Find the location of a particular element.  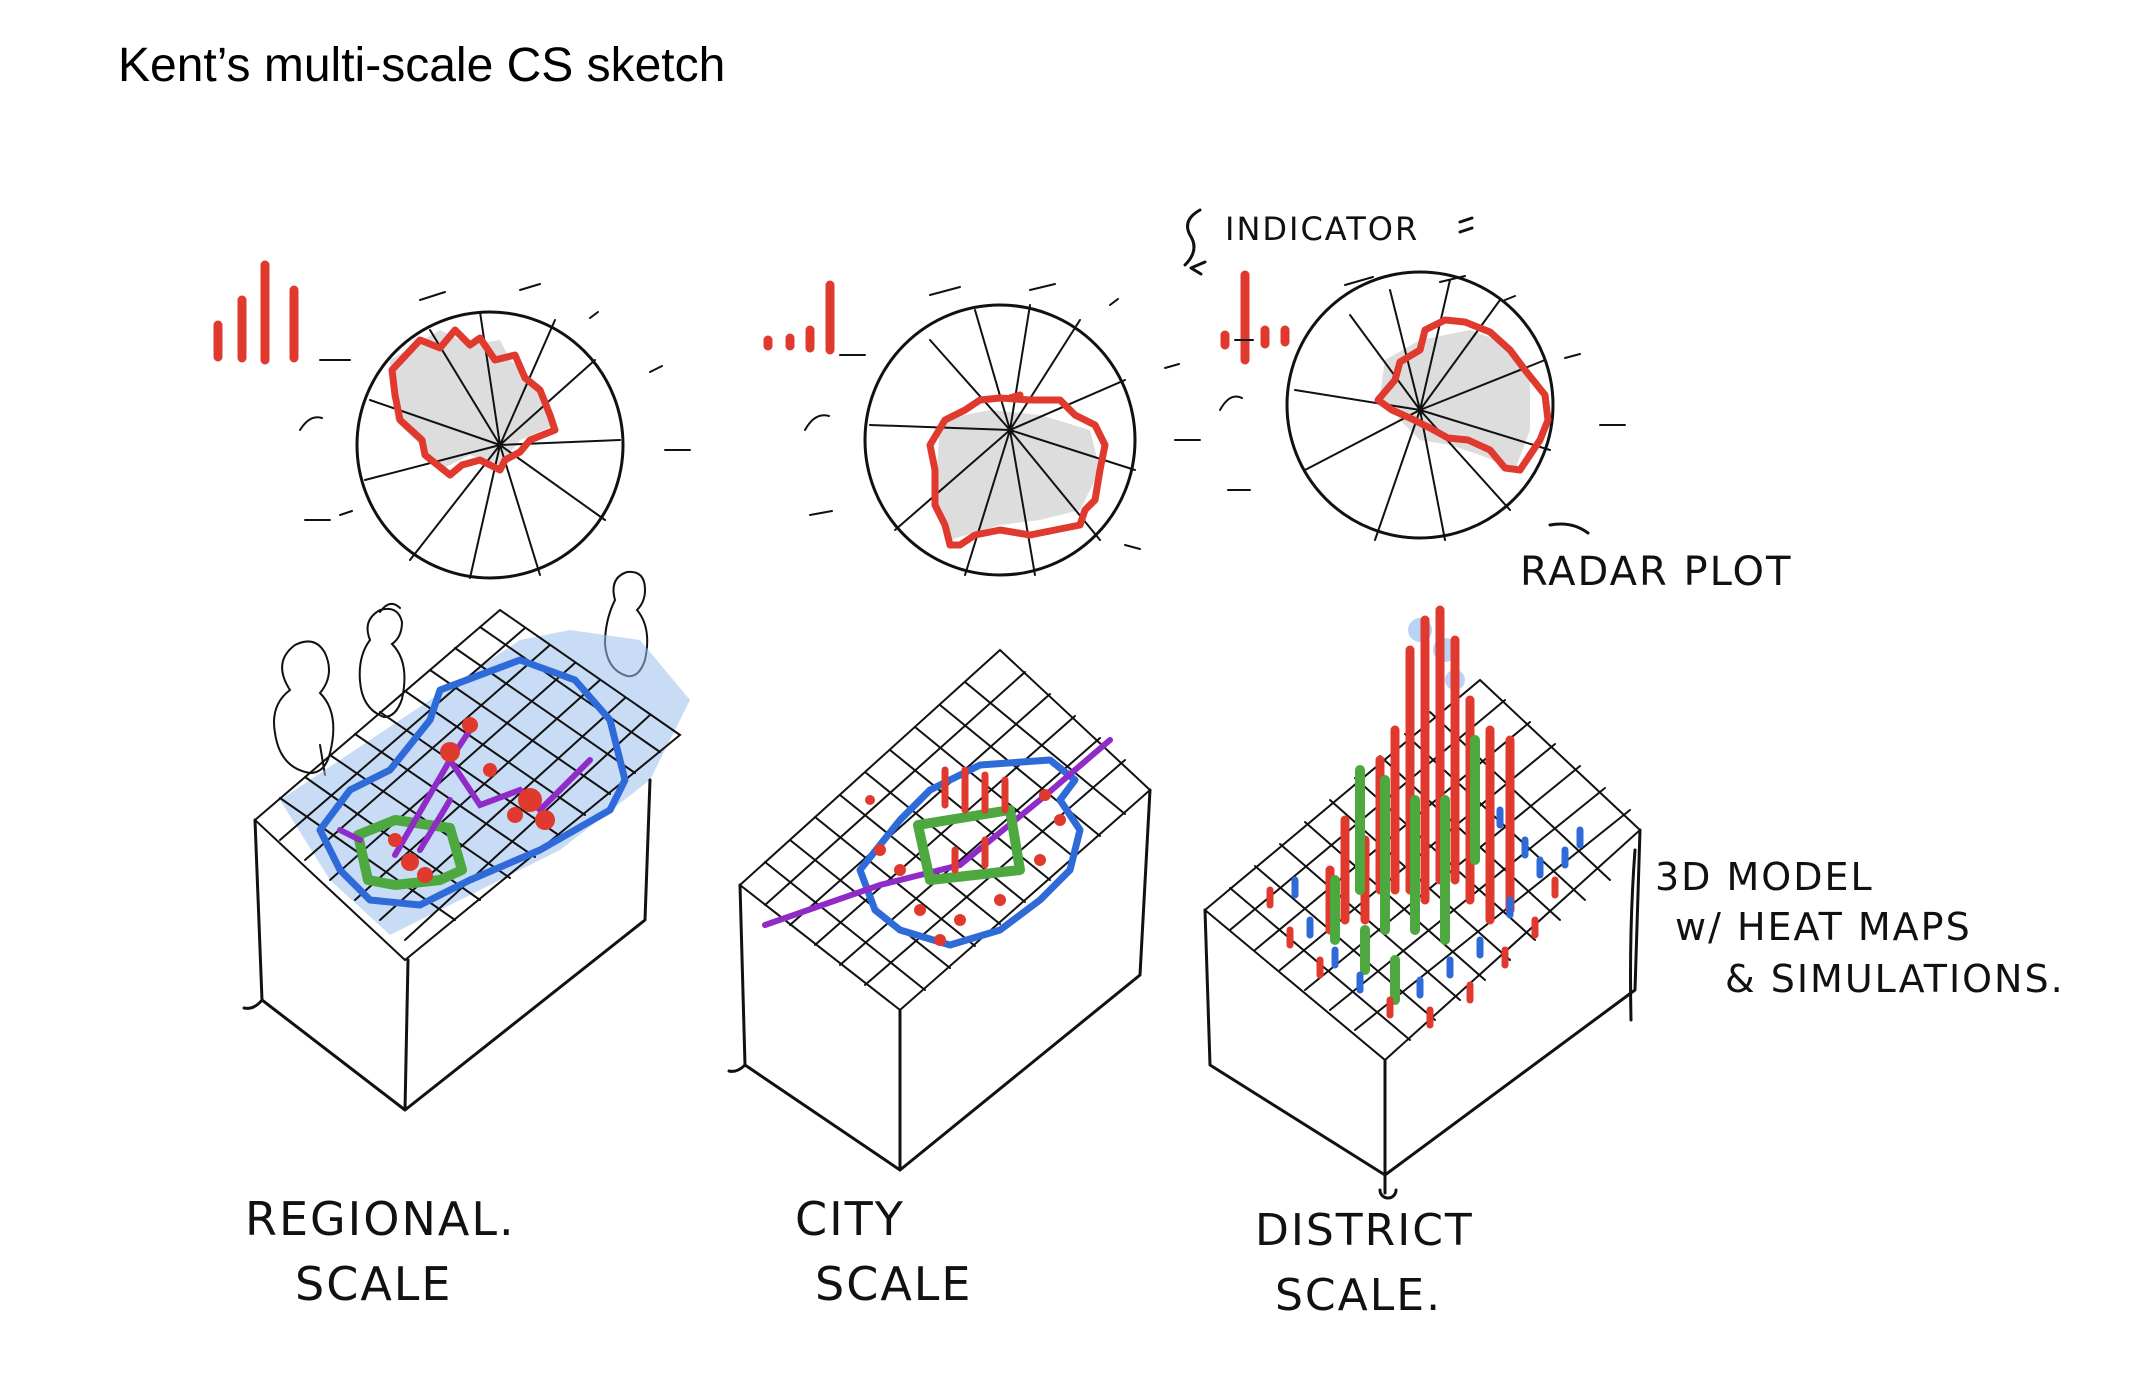

scale-label-district: DISTRICT SCALE. is located at coordinates (1364, 1263).